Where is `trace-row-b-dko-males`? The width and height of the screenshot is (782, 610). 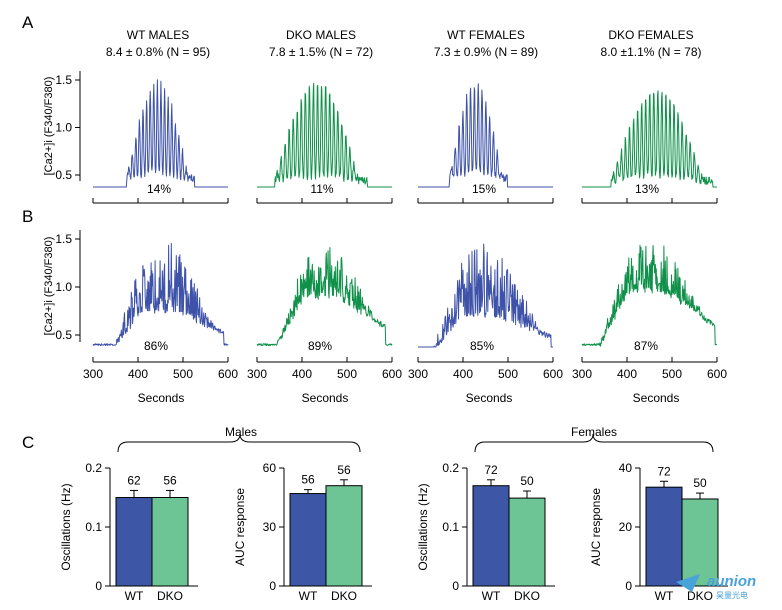
trace-row-b-dko-males is located at coordinates (324, 296).